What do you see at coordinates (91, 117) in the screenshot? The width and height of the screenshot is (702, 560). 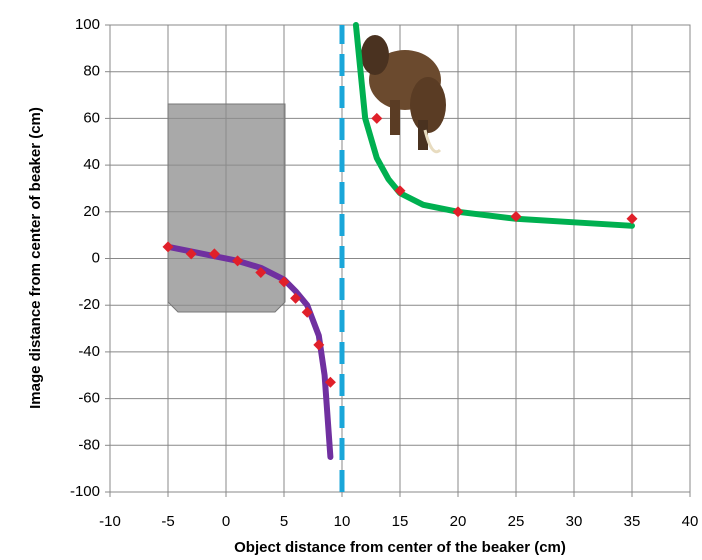 I see `y-tick-label: 60` at bounding box center [91, 117].